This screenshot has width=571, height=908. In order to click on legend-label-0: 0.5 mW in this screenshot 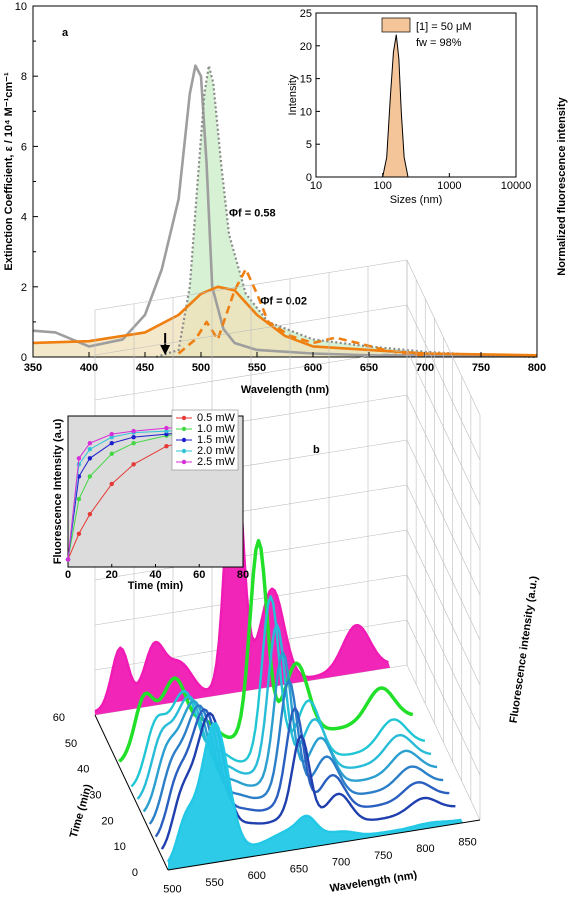, I will do `click(216, 418)`.